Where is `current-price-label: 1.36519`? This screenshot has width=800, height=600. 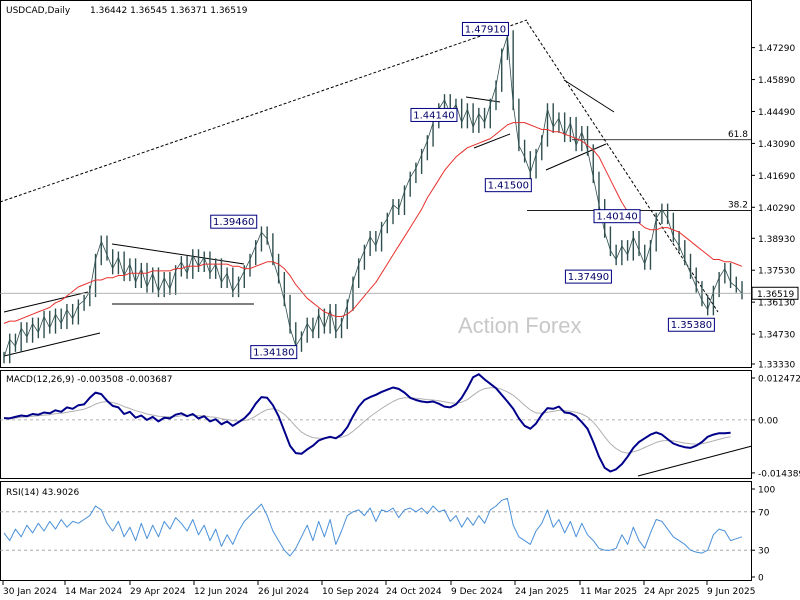 current-price-label: 1.36519 is located at coordinates (775, 295).